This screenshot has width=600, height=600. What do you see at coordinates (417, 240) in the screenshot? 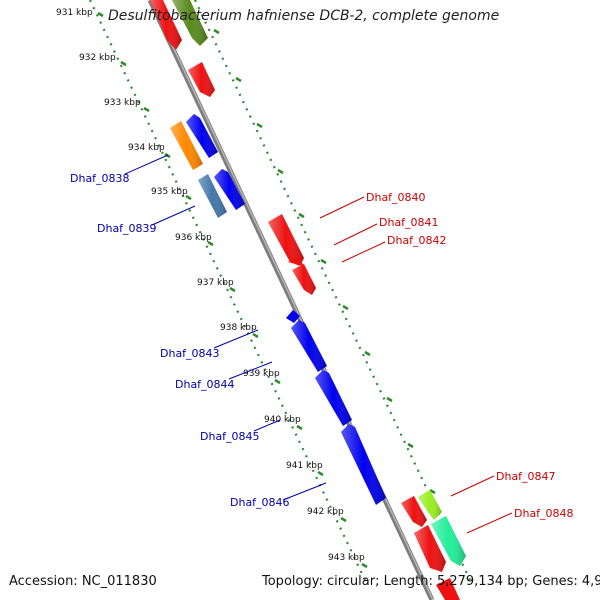
I see `gene-label-dhaf-0842: Dhaf_0842` at bounding box center [417, 240].